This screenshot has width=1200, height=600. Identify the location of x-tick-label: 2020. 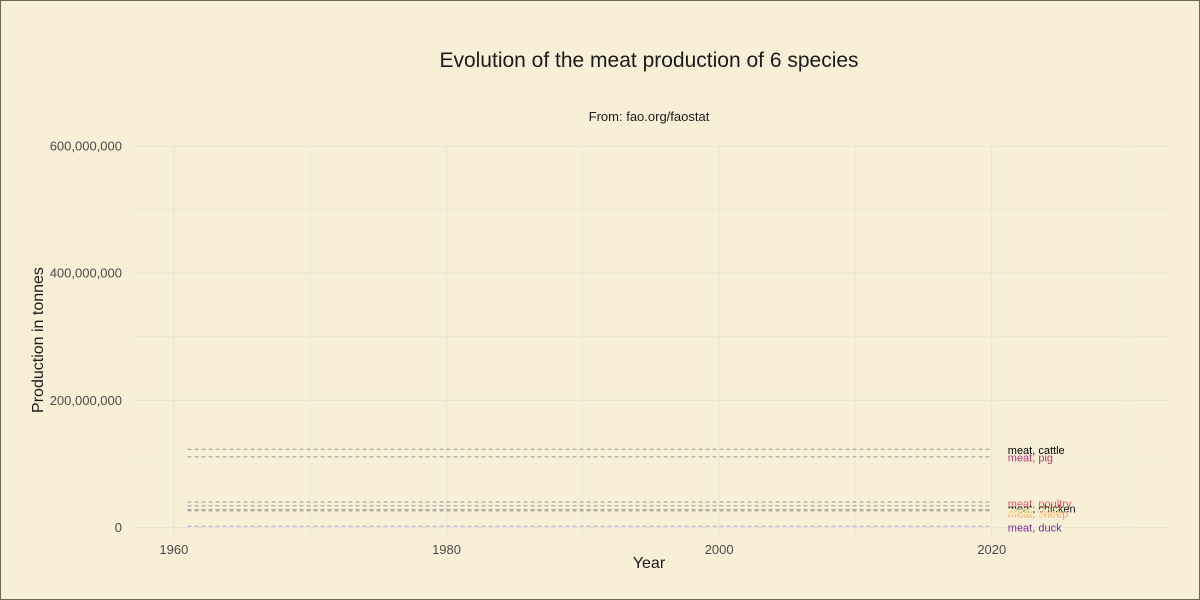
(991, 549).